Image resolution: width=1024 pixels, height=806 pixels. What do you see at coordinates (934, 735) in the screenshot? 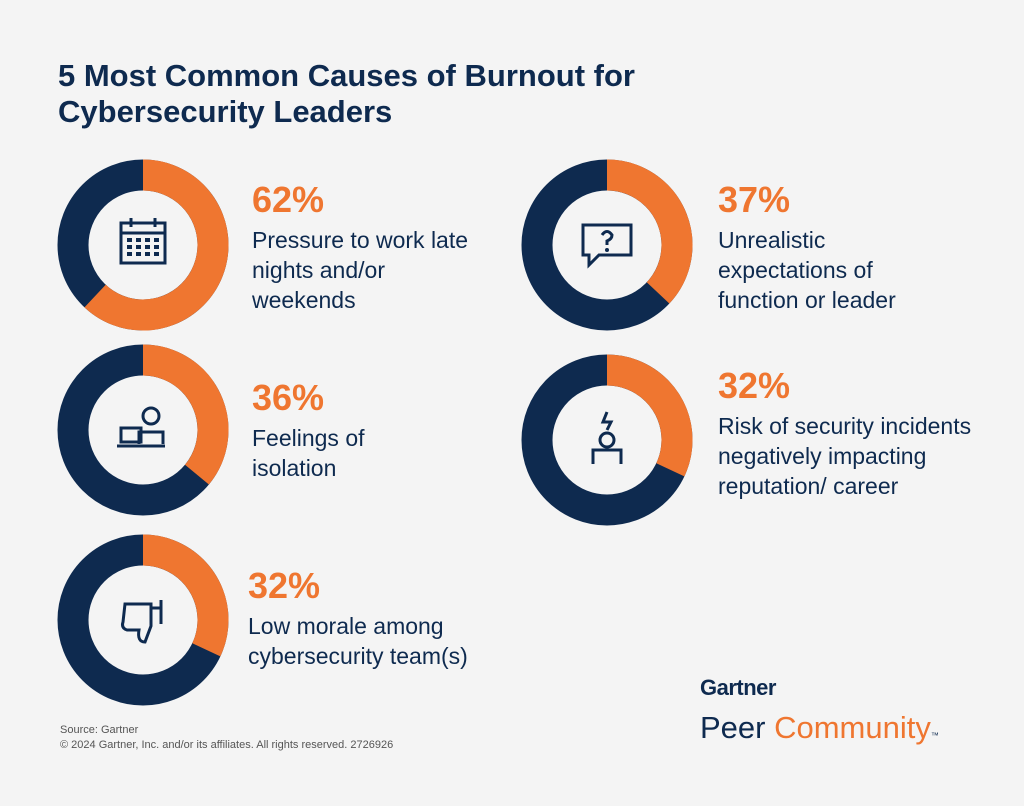
I see `logo-mark: ™` at bounding box center [934, 735].